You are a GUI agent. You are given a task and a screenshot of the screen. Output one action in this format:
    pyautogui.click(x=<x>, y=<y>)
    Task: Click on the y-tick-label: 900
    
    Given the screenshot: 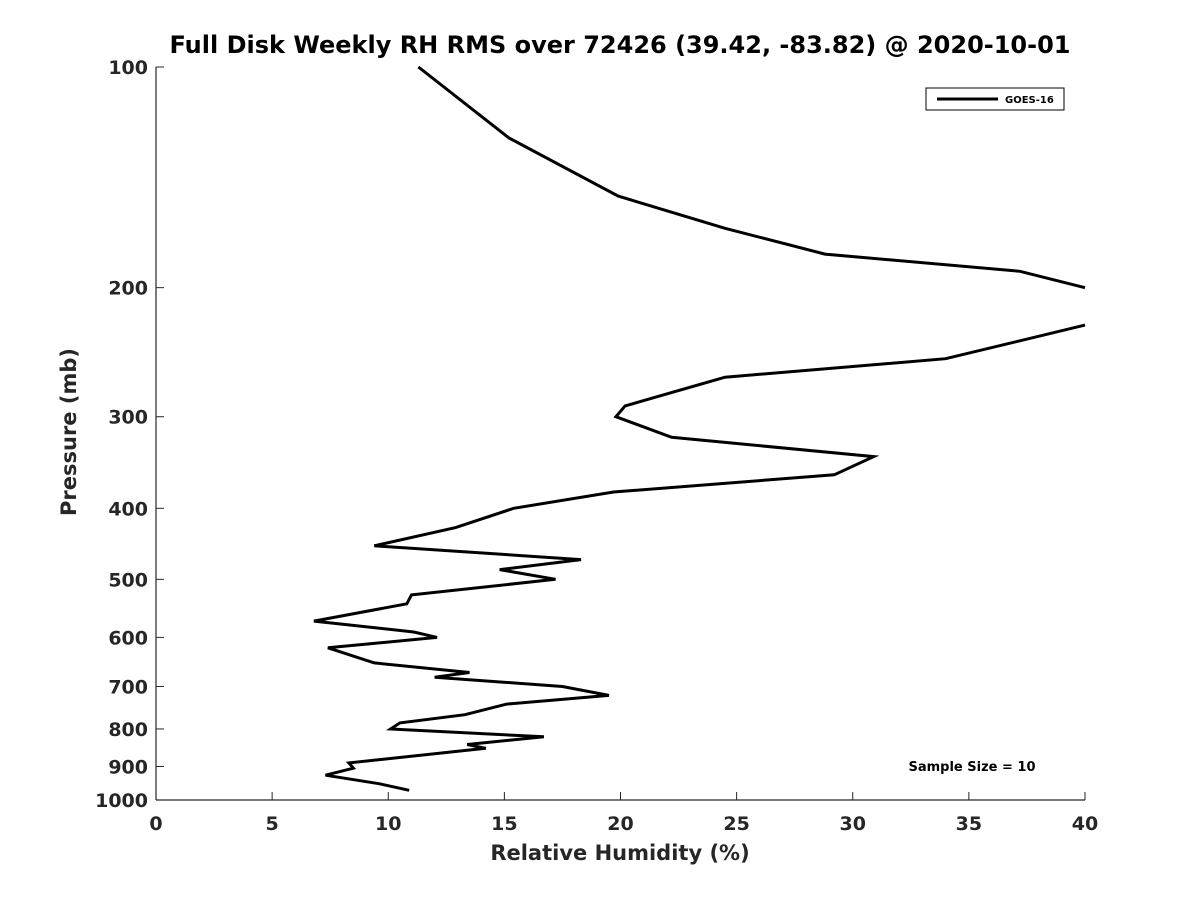 What is the action you would take?
    pyautogui.click(x=128, y=767)
    